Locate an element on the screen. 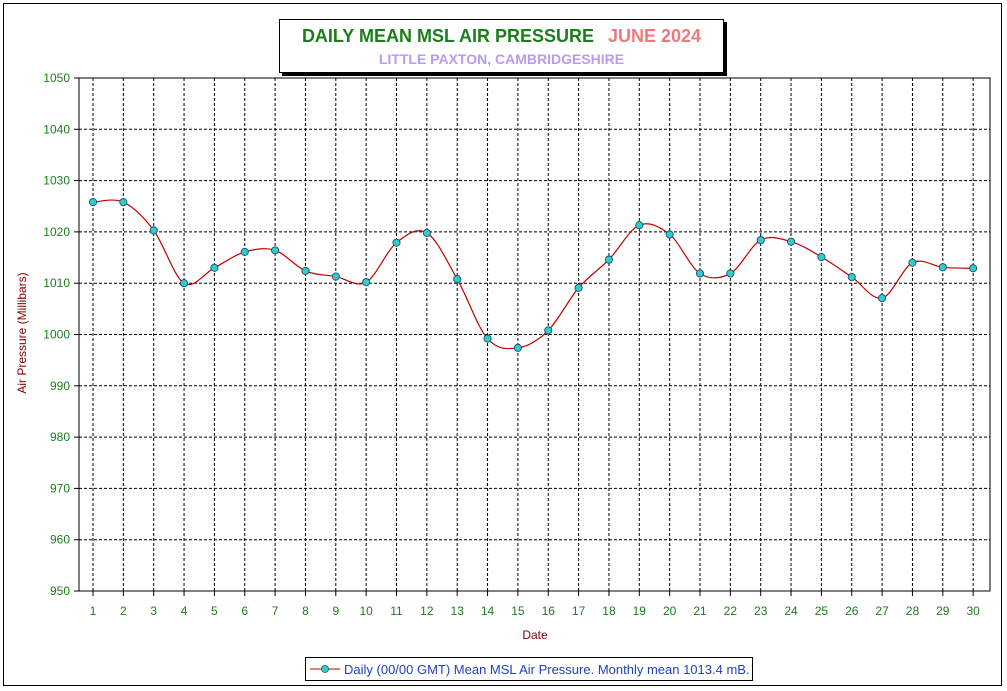 The width and height of the screenshot is (1007, 691). y-tick-label: 1000 is located at coordinates (56, 335).